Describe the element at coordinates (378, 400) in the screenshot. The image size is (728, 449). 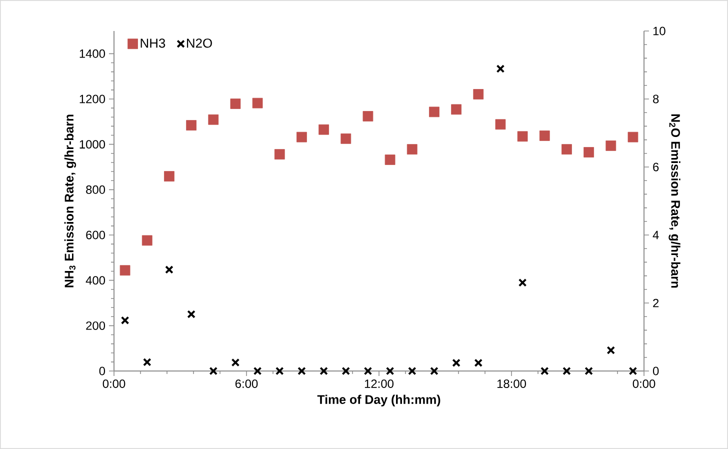
I see `x-axis-title: Time of Day (hh:mm)` at that location.